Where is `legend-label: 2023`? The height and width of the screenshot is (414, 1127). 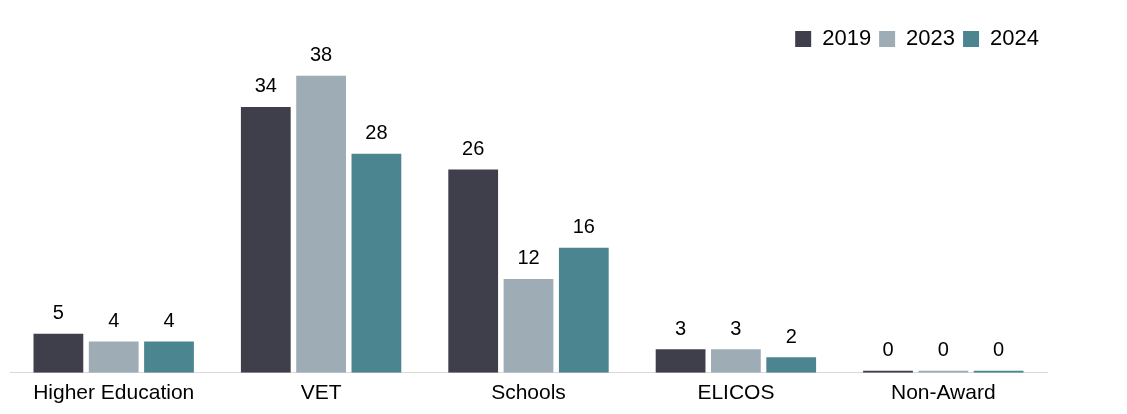 legend-label: 2023 is located at coordinates (931, 38).